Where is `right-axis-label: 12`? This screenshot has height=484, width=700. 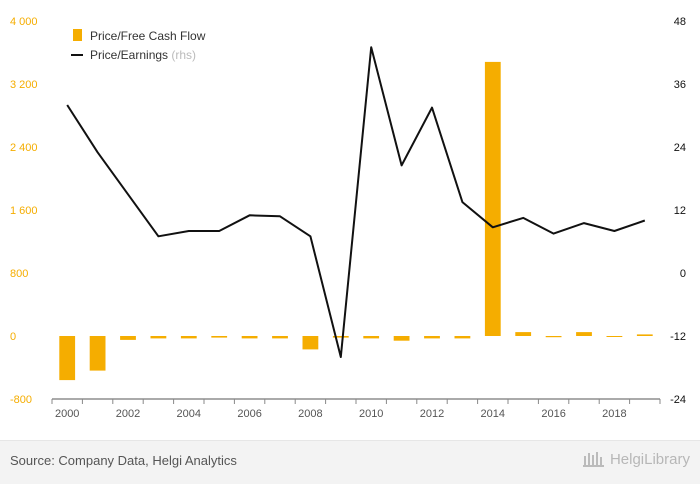
right-axis-label: 12 is located at coordinates (680, 211).